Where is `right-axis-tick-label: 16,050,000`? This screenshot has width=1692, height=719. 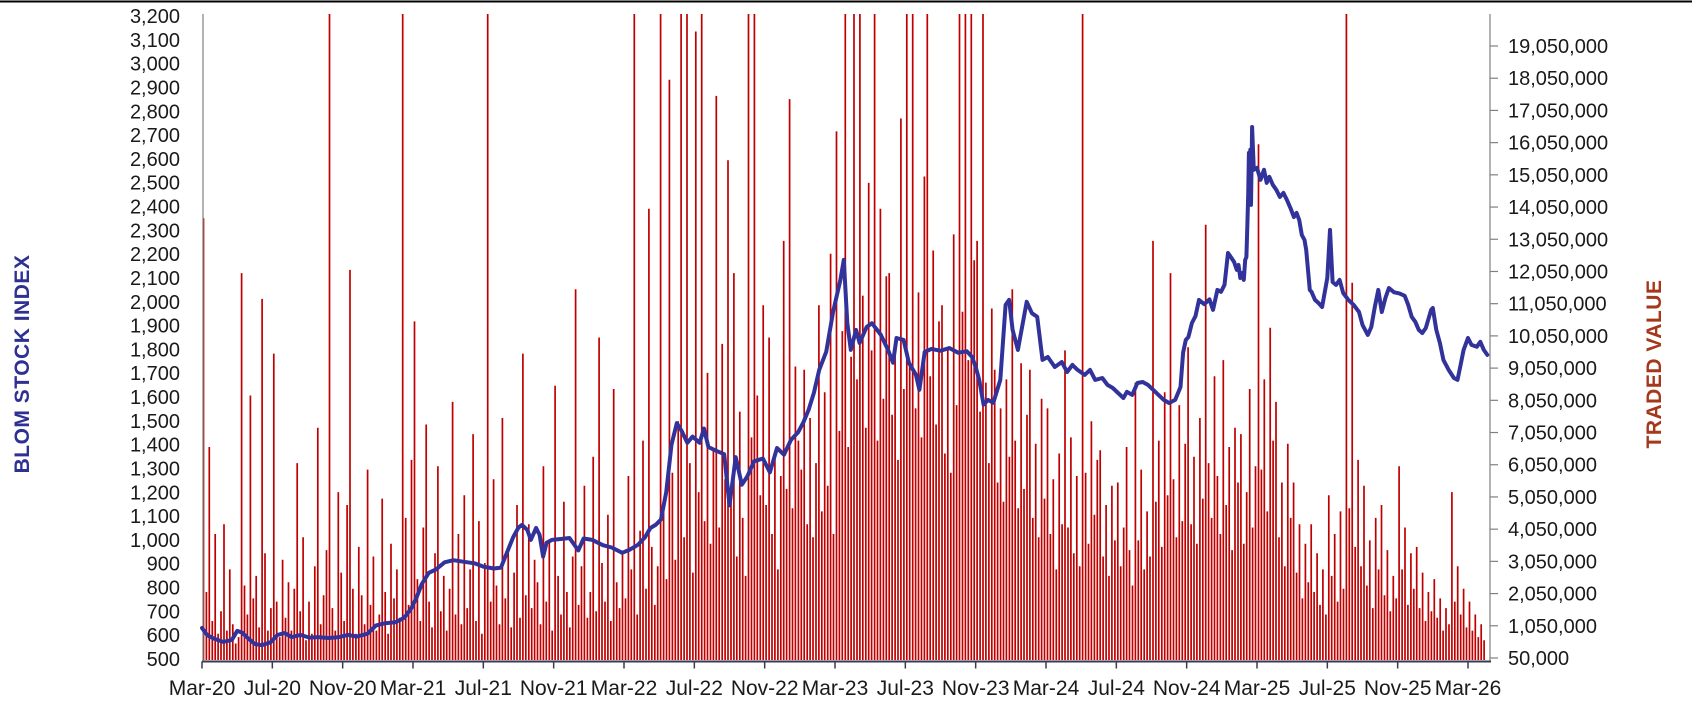 right-axis-tick-label: 16,050,000 is located at coordinates (1558, 144).